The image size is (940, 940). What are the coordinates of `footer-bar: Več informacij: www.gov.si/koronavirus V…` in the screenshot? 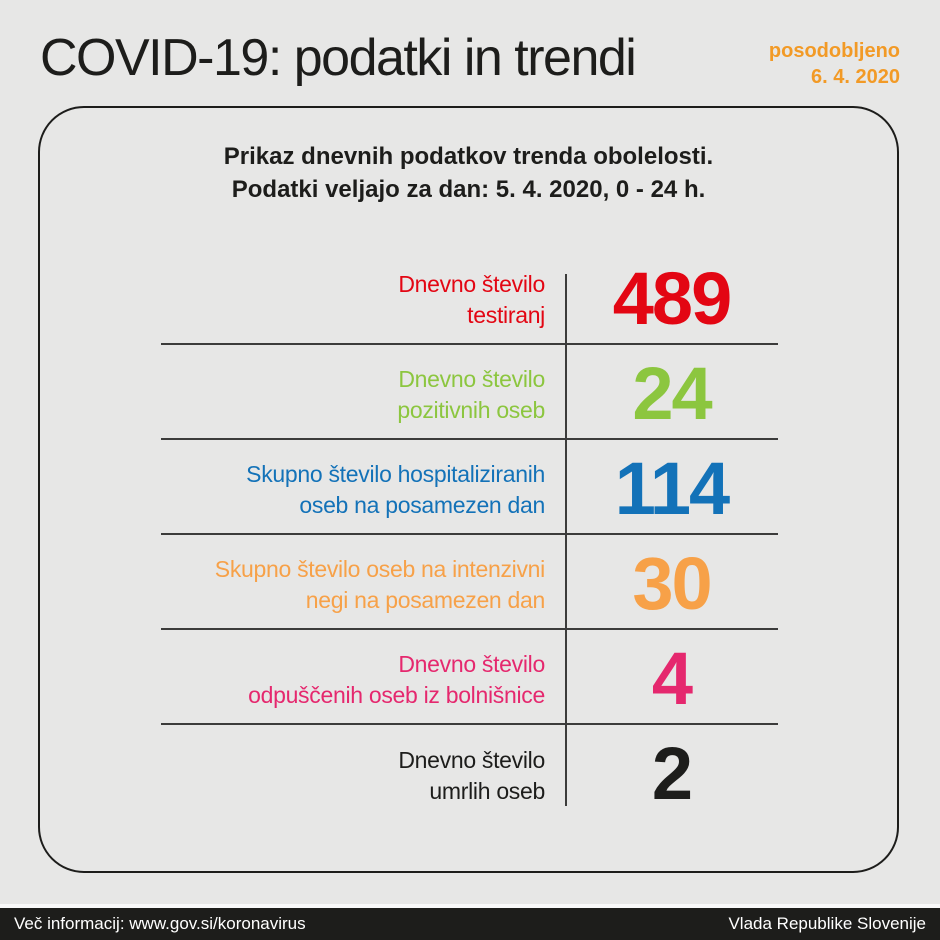 It's located at (470, 924).